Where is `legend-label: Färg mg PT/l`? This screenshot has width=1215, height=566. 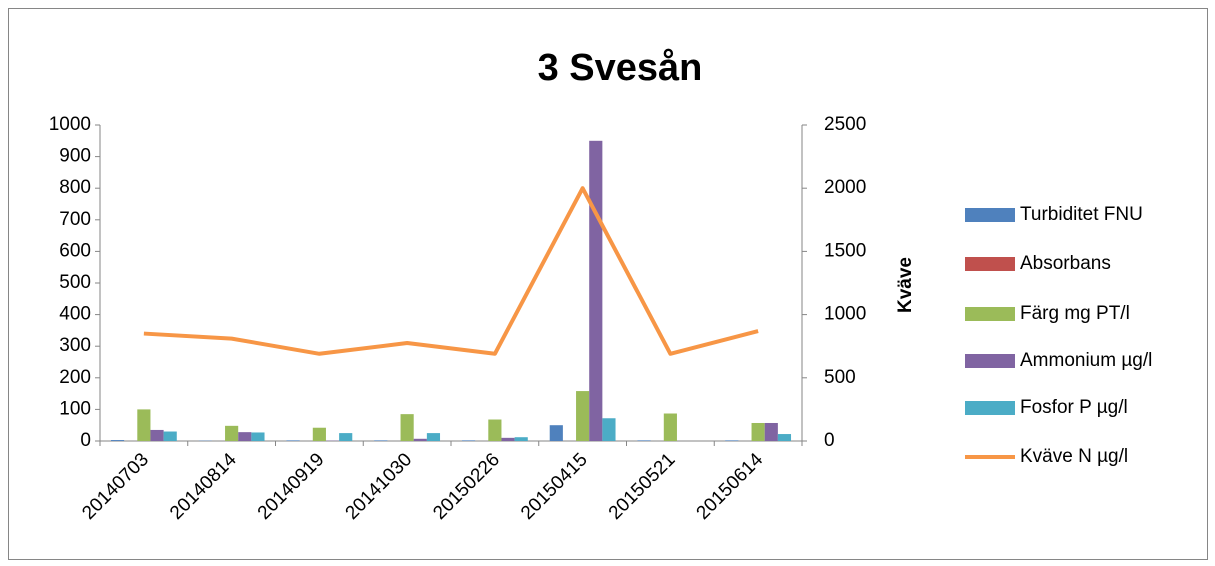
legend-label: Färg mg PT/l is located at coordinates (1075, 313).